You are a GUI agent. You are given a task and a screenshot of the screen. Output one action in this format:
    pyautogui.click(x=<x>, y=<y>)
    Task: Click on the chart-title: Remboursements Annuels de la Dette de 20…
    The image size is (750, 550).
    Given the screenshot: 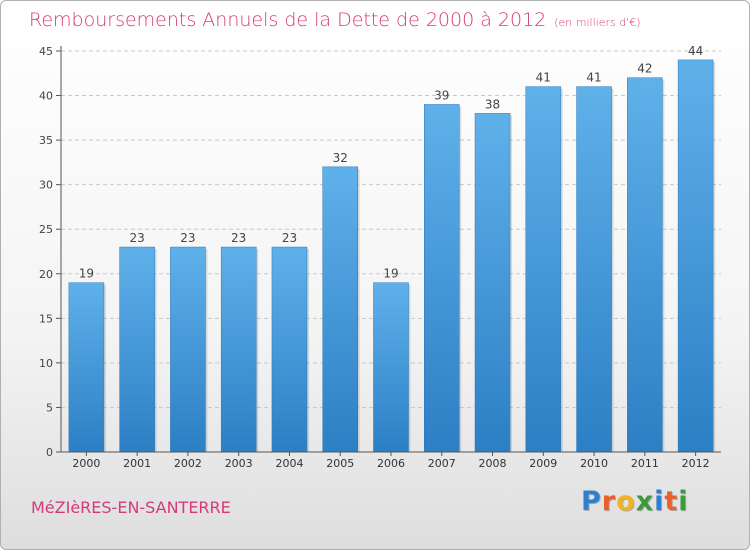 What is the action you would take?
    pyautogui.click(x=335, y=20)
    